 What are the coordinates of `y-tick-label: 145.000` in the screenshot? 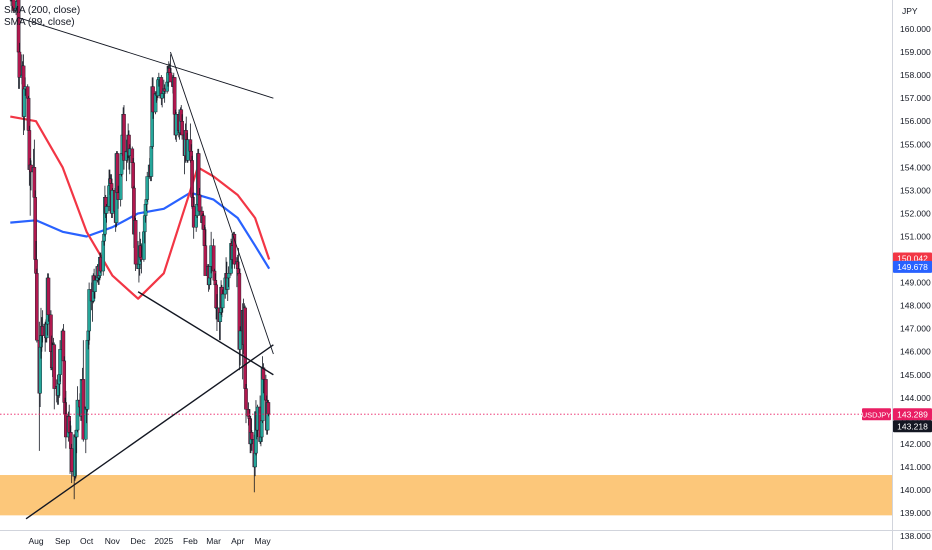 It's located at (915, 375).